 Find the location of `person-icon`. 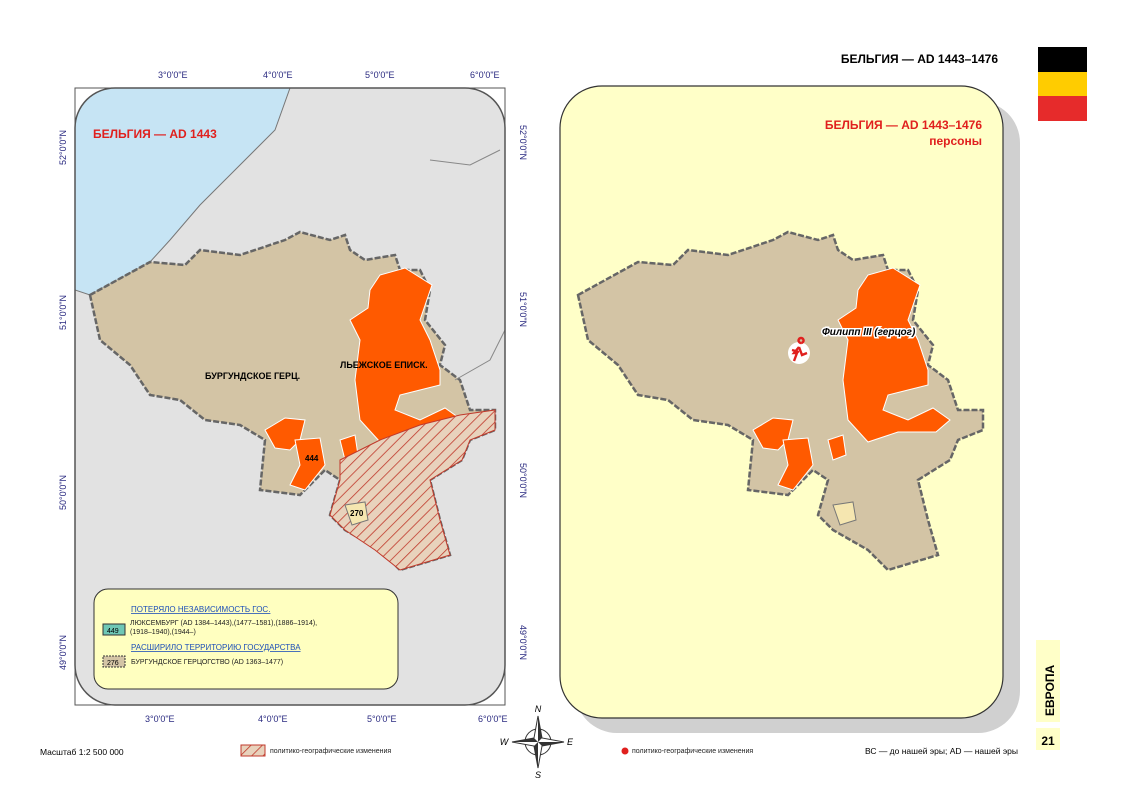

person-icon is located at coordinates (799, 349).